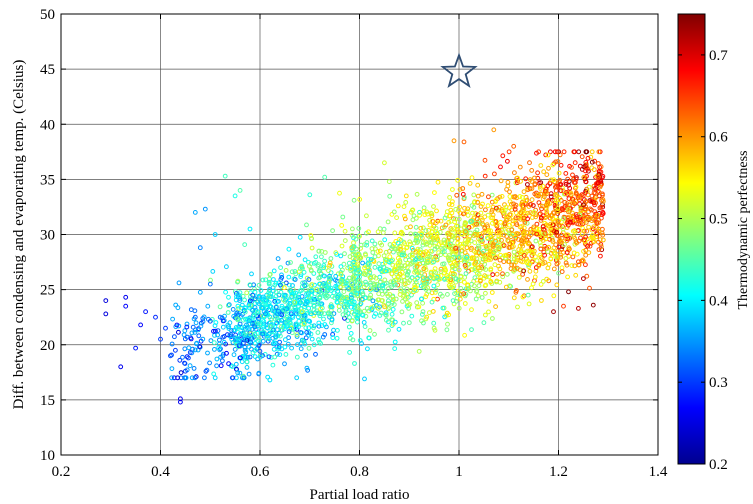  Describe the element at coordinates (703, 260) in the screenshot. I see `colorbar-ticks: 0.2 0.3 0.4 0.5 0.6 0.7` at that location.